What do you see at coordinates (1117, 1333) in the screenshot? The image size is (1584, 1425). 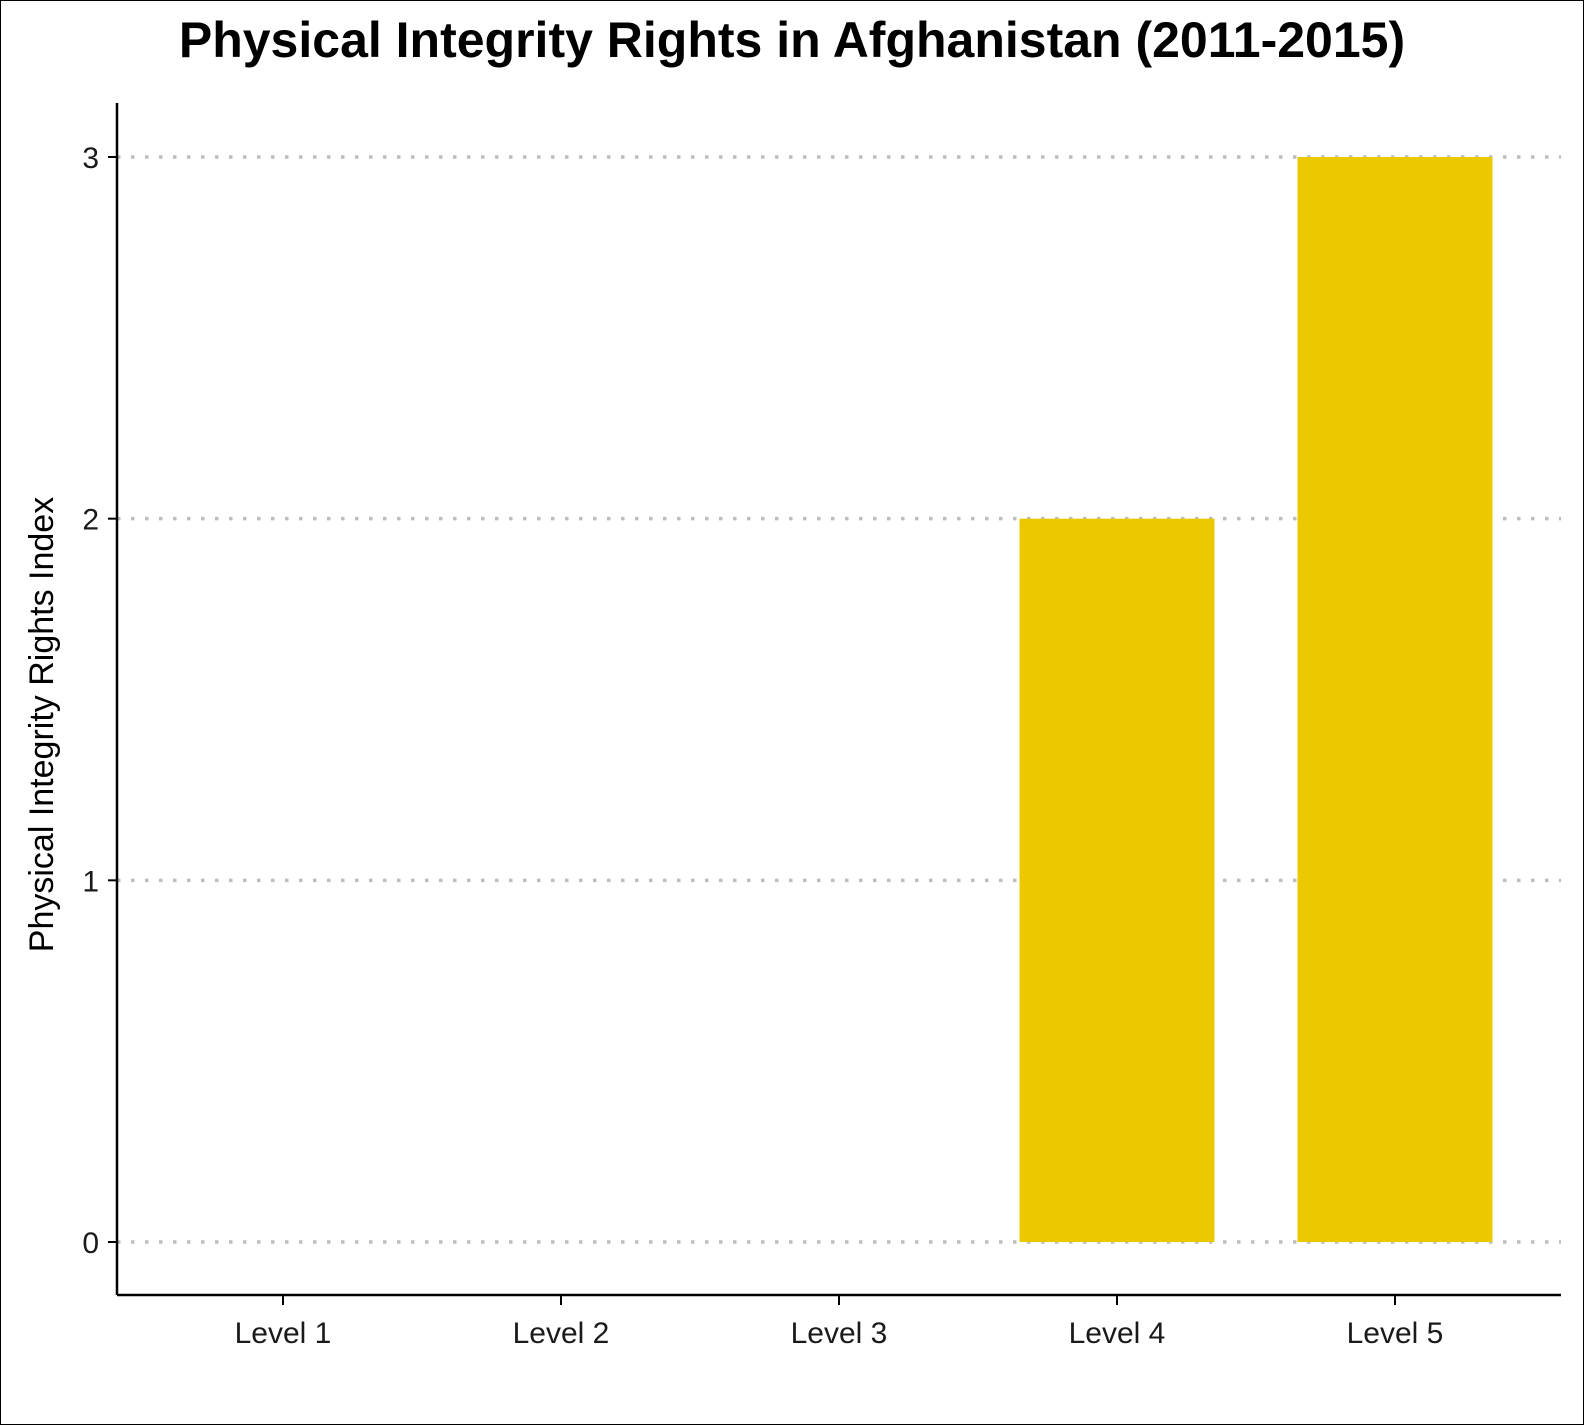 I see `x-tick-label-4: Level 4` at bounding box center [1117, 1333].